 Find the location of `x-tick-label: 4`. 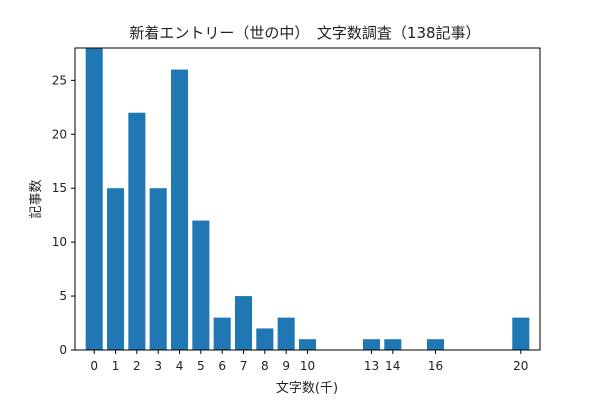

x-tick-label: 4 is located at coordinates (180, 366).